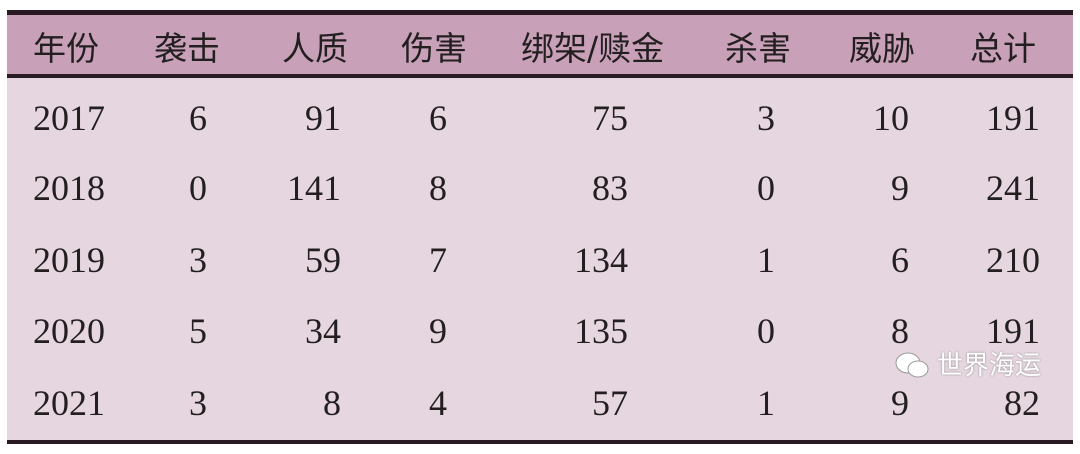 This screenshot has width=1080, height=454. I want to click on table-cell: 82, so click(1022, 403).